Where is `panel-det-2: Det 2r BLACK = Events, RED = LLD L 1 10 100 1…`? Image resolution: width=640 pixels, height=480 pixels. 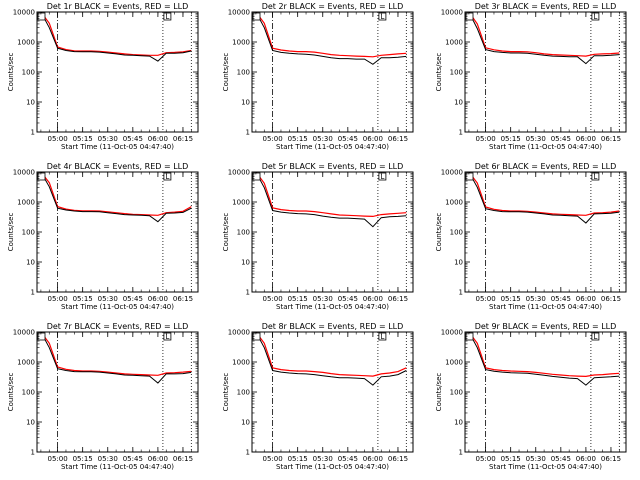
panel-det-2: Det 2r BLACK = Events, RED = LLD L 1 10 100 1… is located at coordinates (318, 76).